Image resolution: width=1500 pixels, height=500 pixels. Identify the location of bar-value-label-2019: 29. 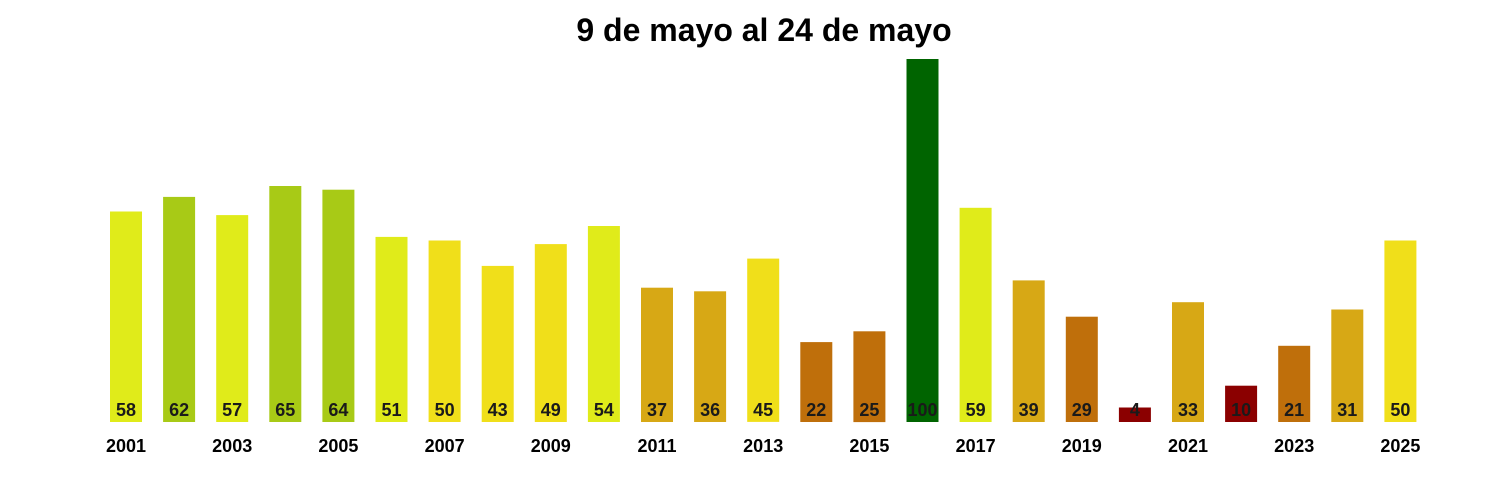
(1082, 410).